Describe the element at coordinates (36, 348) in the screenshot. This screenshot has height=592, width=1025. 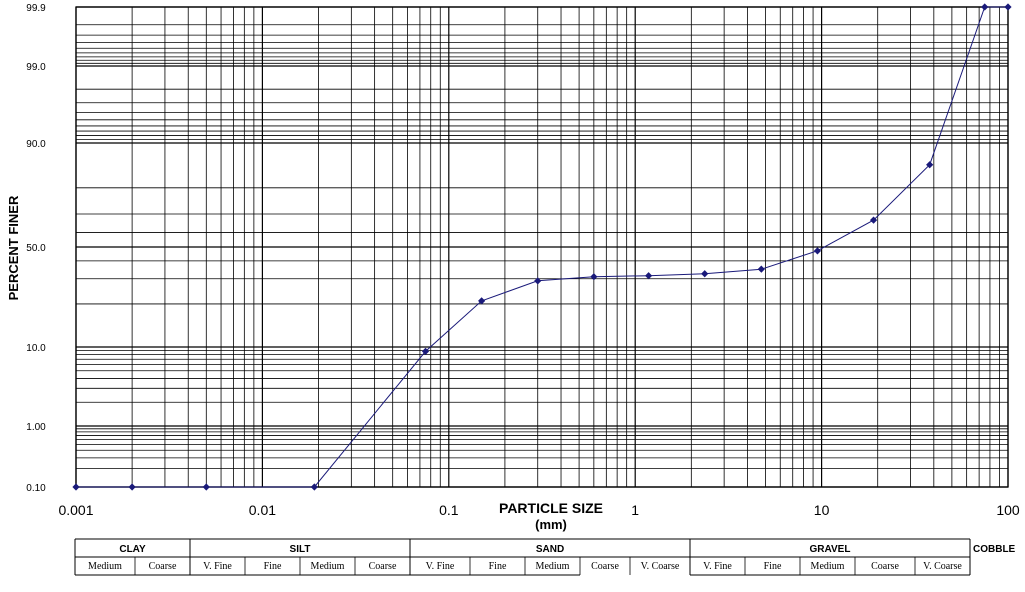
I see `y-tick-label: 10.0` at that location.